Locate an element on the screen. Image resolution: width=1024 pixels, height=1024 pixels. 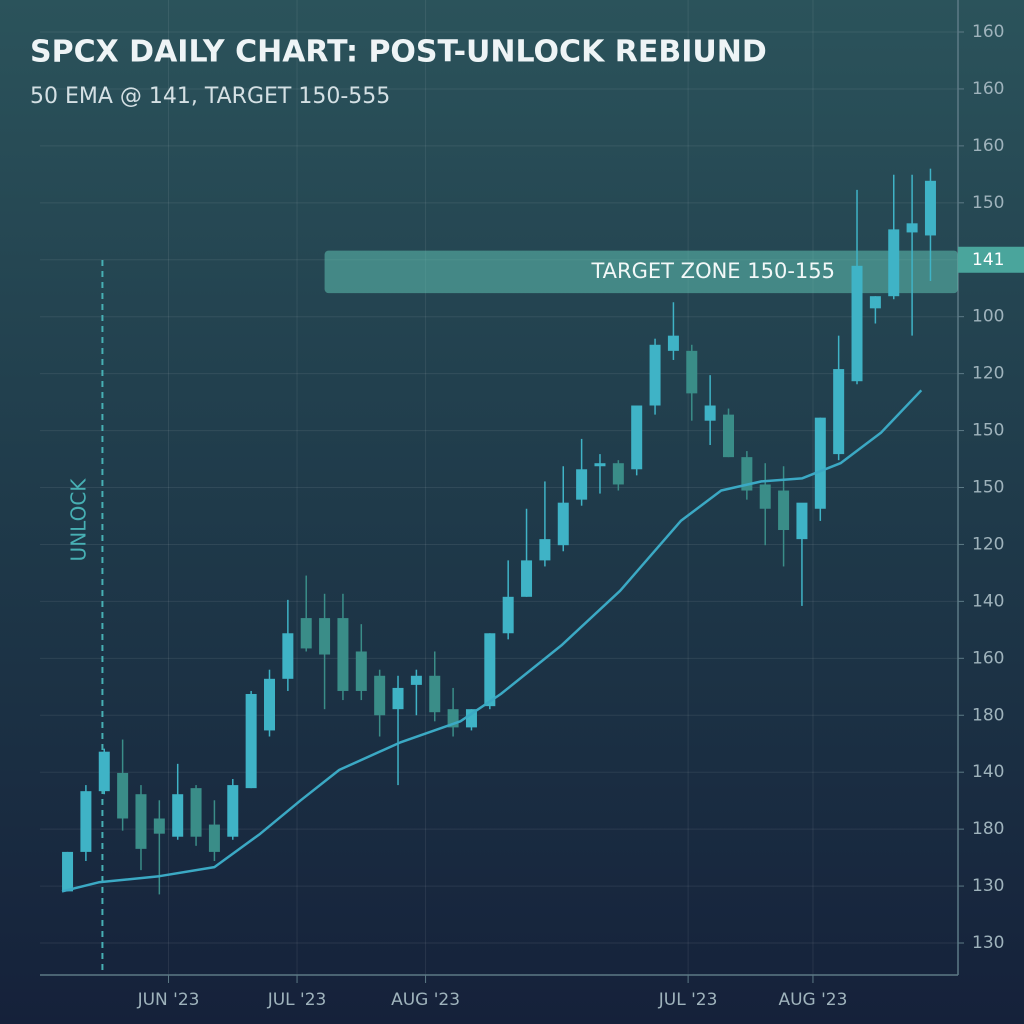
x-tick-label: JUN '23 is located at coordinates (168, 1000).